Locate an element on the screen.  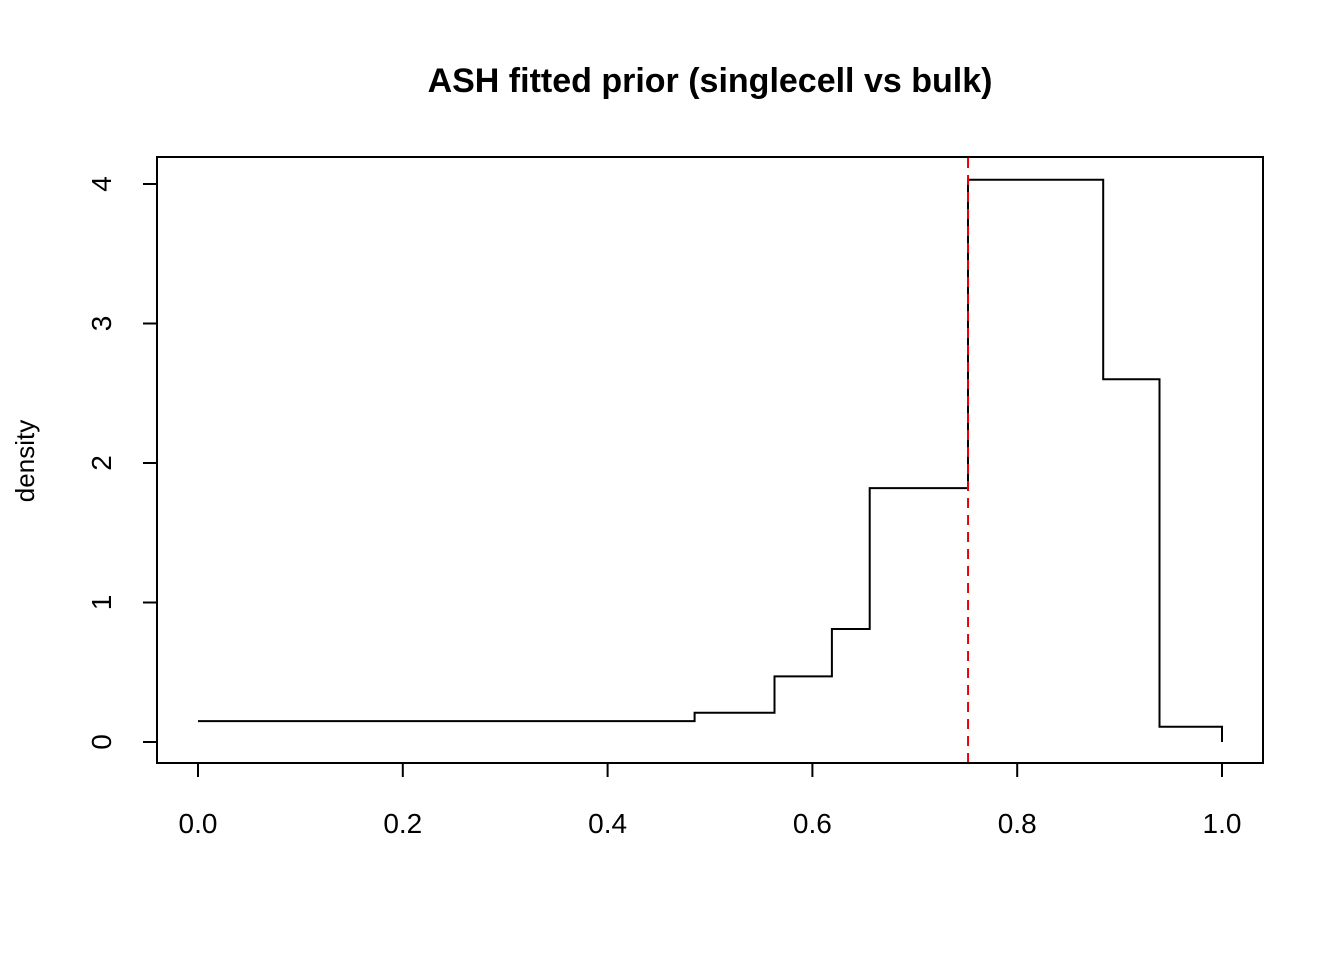
x-tick-label: 0.2 is located at coordinates (402, 823).